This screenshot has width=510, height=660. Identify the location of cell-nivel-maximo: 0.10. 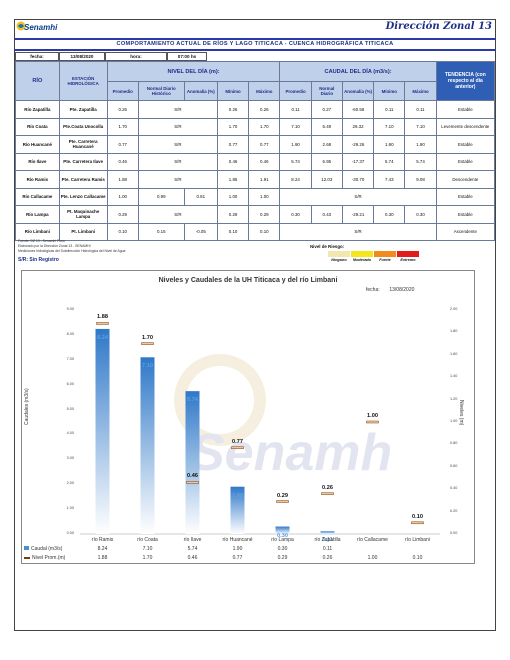
(264, 231).